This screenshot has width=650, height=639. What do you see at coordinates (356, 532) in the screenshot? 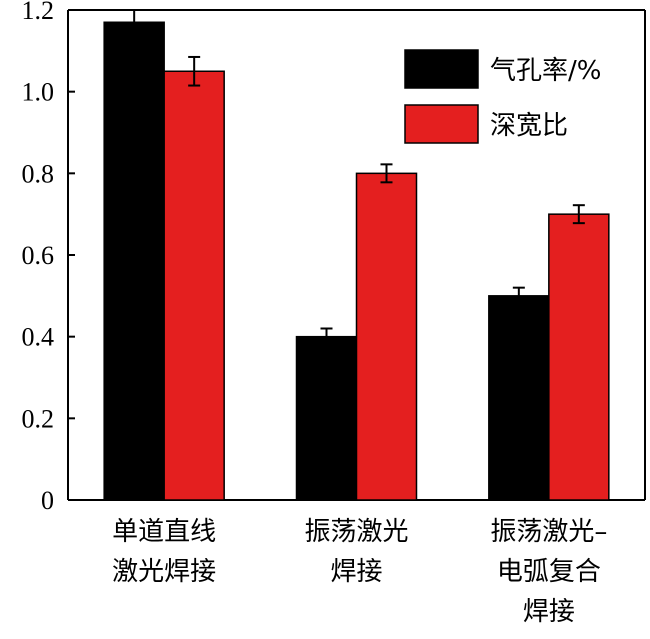
I see `category-label: 振荡激光` at bounding box center [356, 532].